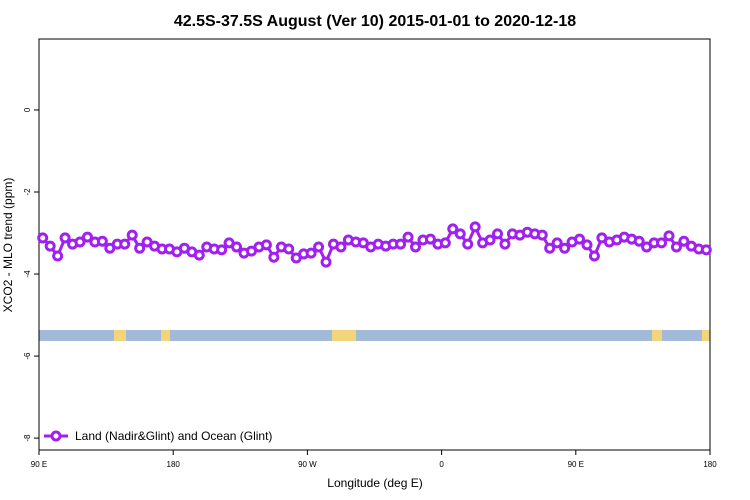 This screenshot has height=500, width=750. What do you see at coordinates (173, 436) in the screenshot?
I see `legend-label: Land (Nadir&Glint) and Ocean (Glint)` at bounding box center [173, 436].